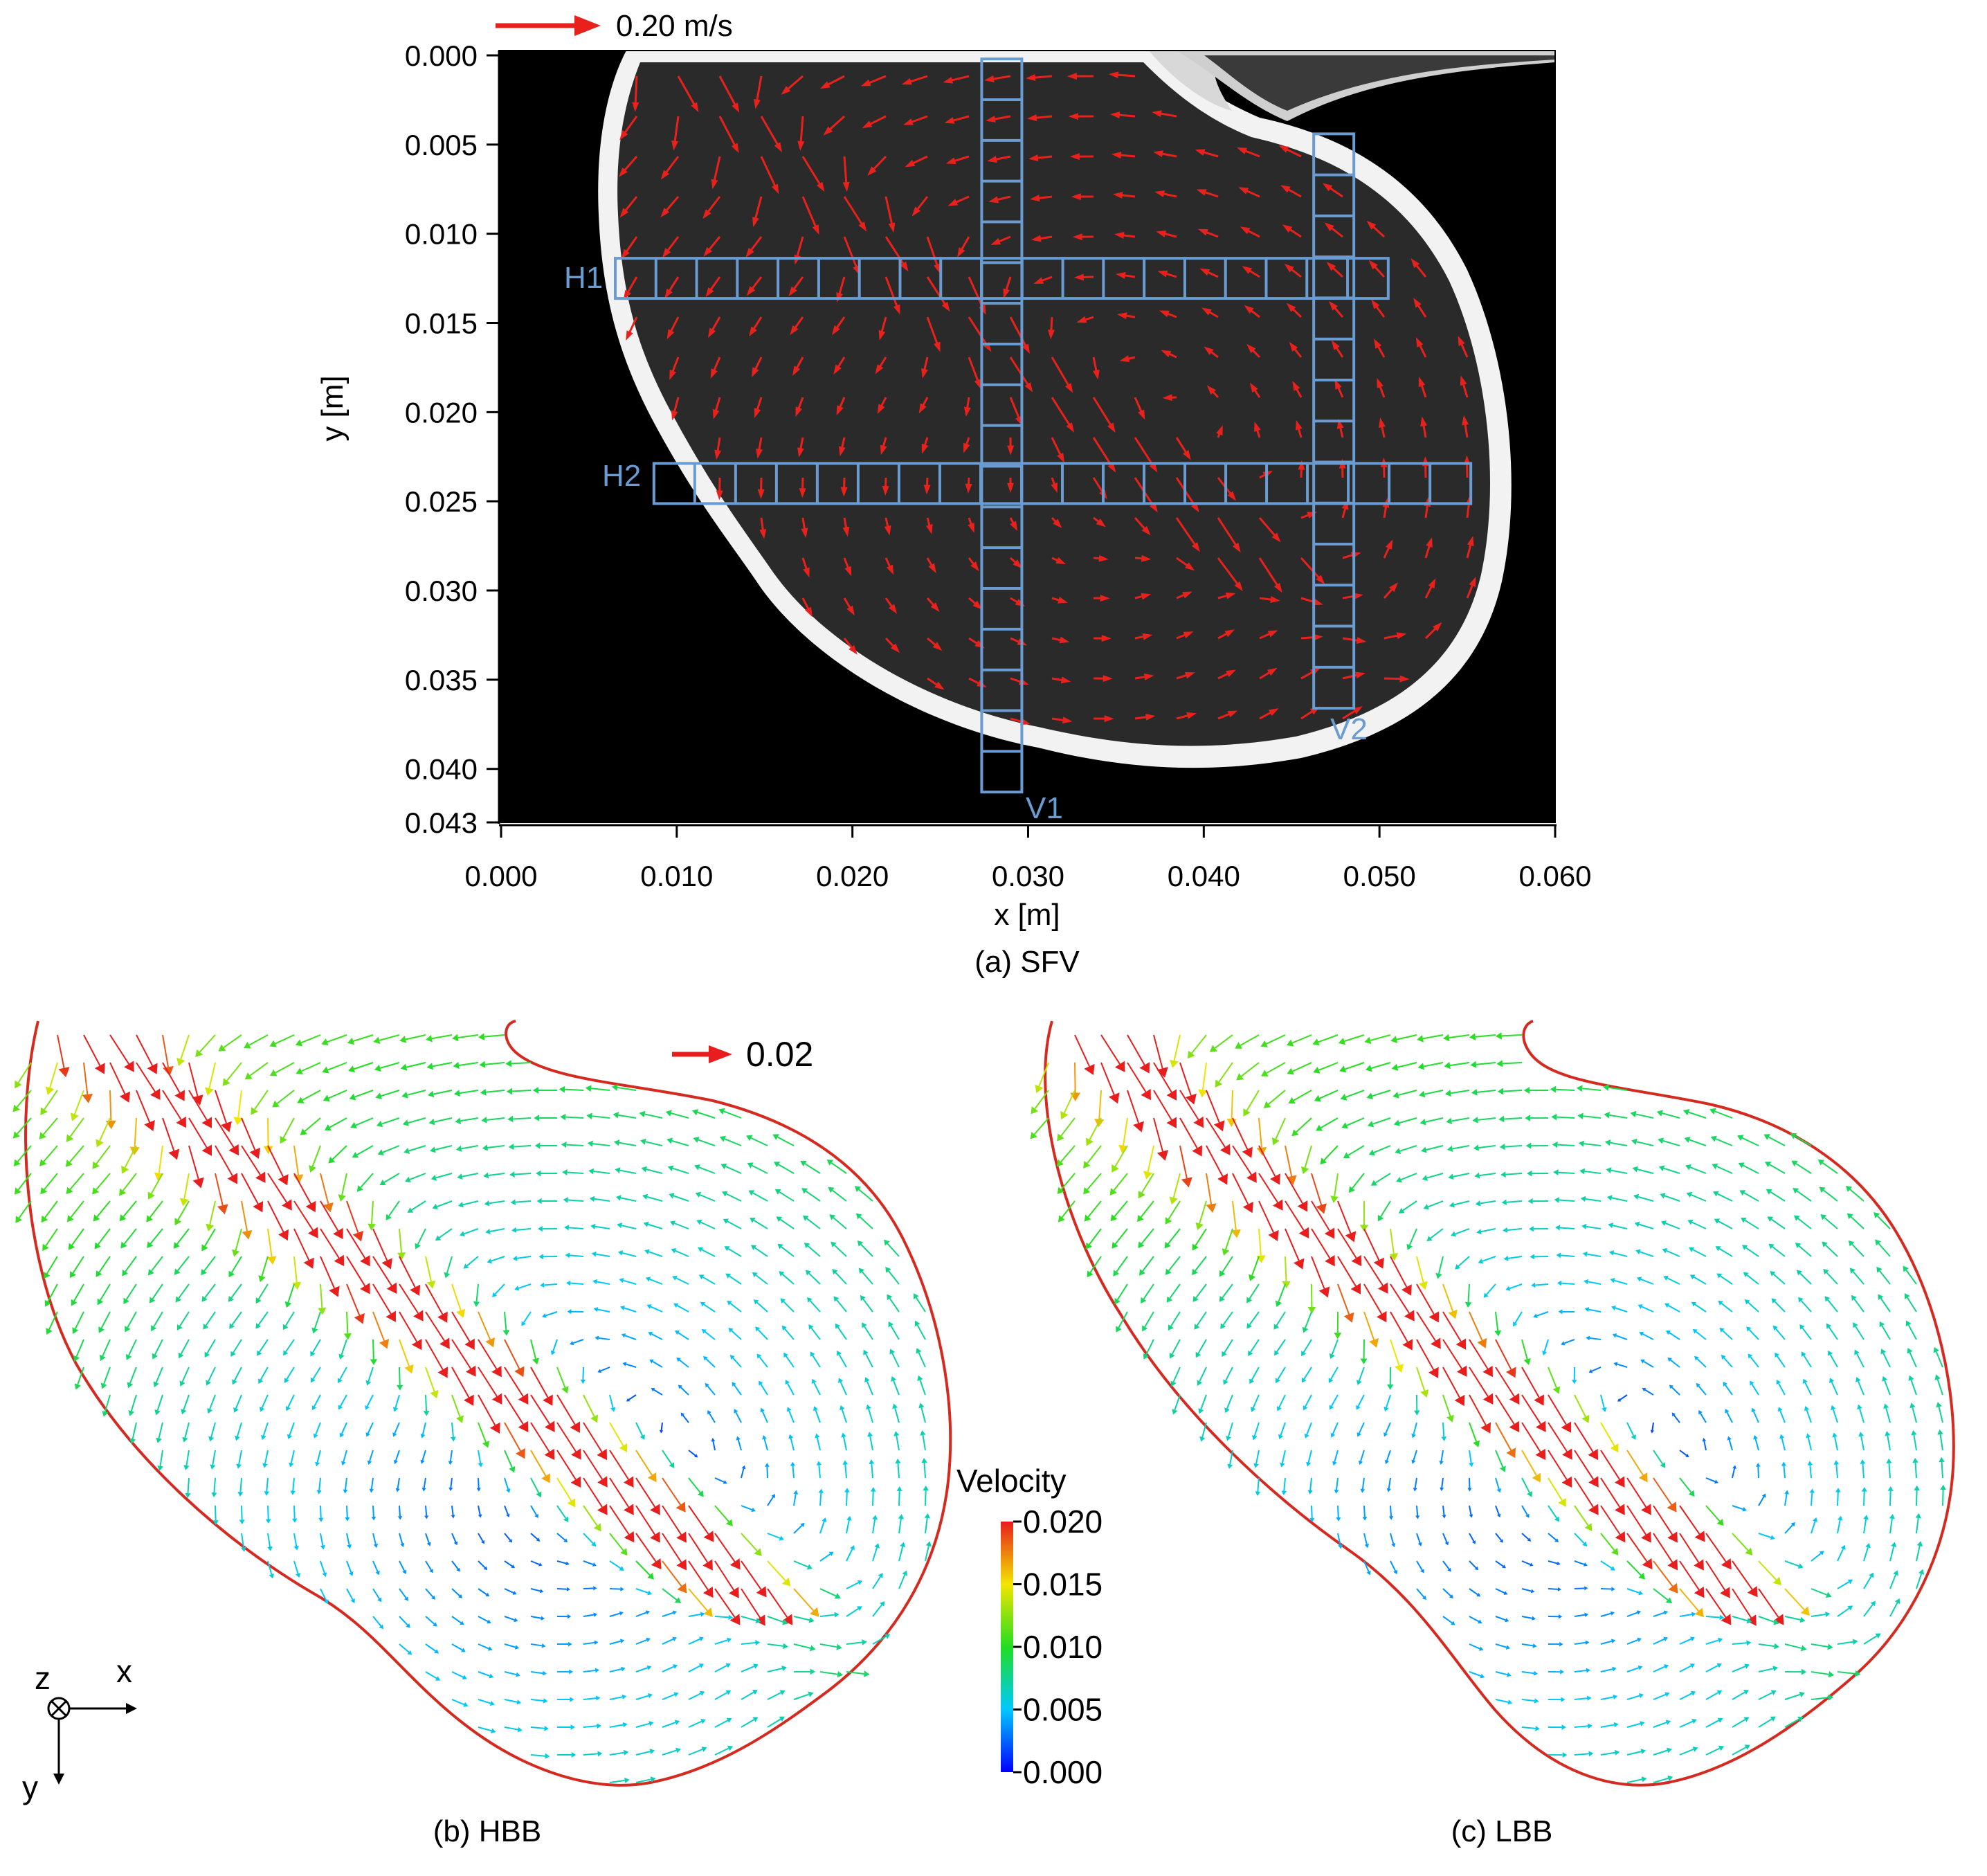  I want to click on probe-h1, so click(1001, 278).